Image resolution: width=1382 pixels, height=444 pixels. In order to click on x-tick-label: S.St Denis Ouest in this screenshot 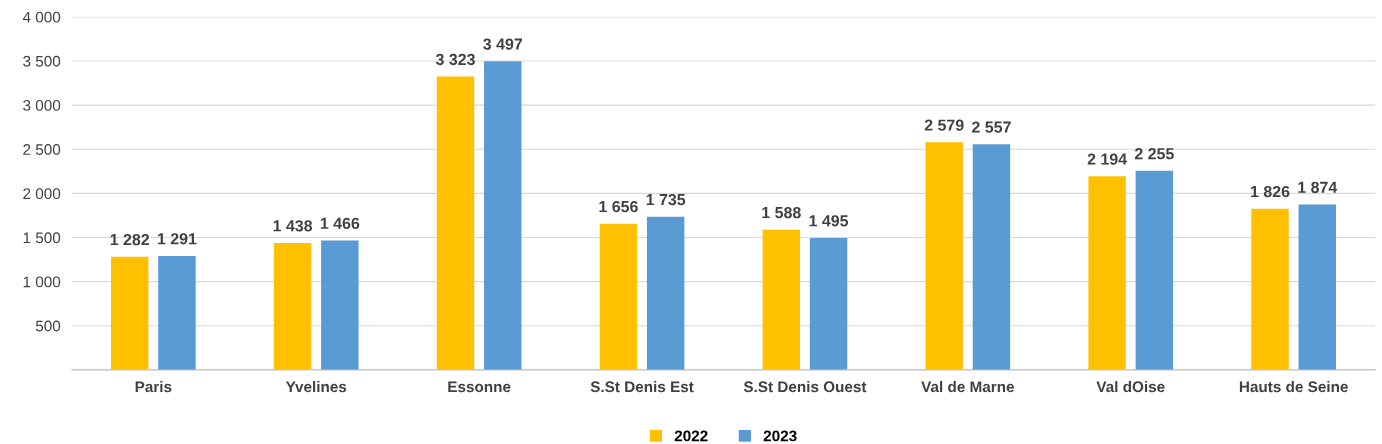, I will do `click(805, 386)`.